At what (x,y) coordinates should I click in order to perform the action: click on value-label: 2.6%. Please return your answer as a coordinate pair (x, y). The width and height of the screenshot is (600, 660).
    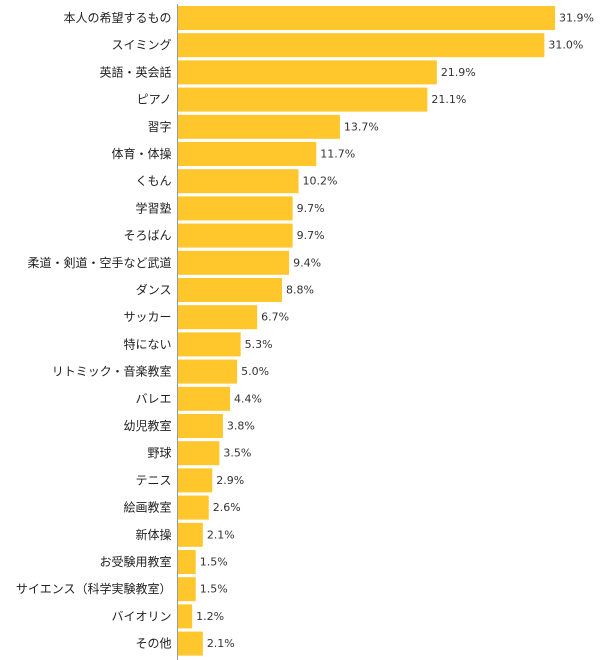
    Looking at the image, I should click on (227, 507).